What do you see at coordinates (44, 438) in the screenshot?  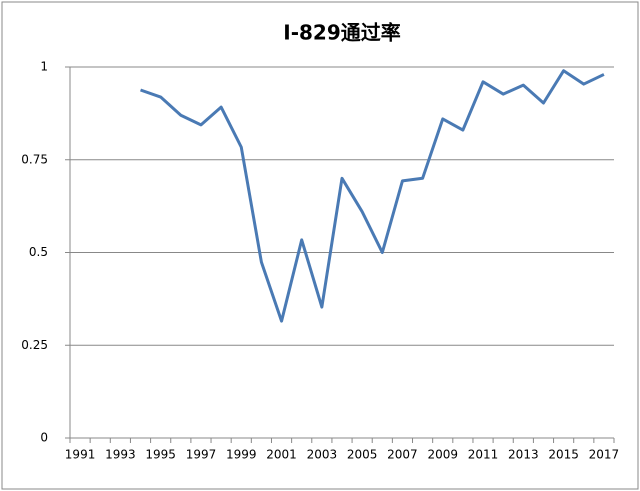 I see `y-tick-label: 0` at bounding box center [44, 438].